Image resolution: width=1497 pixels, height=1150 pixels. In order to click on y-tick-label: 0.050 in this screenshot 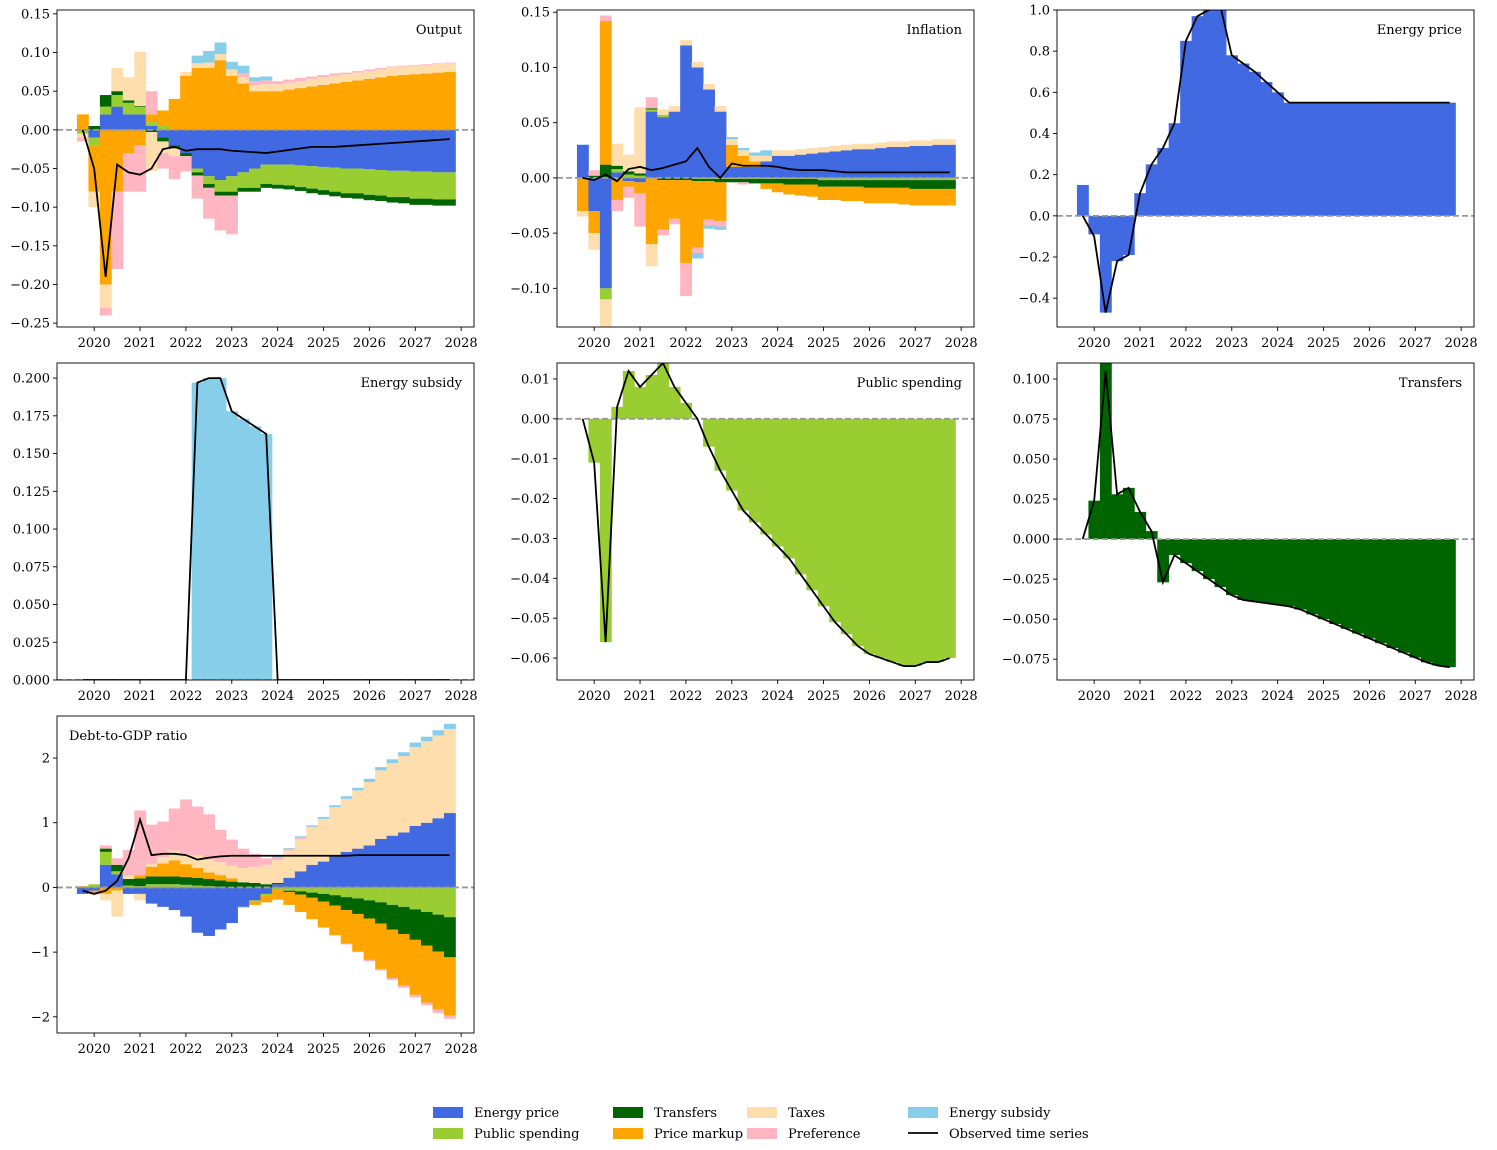, I will do `click(1031, 460)`.